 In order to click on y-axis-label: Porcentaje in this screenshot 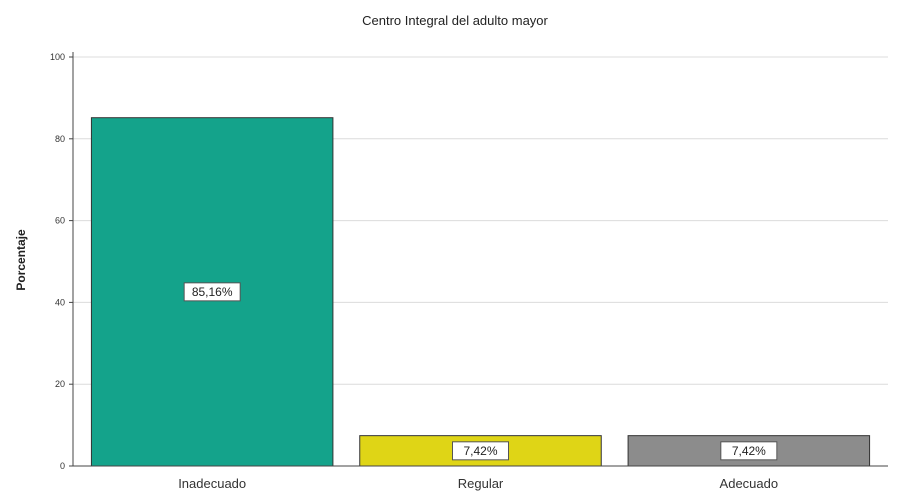, I will do `click(21, 260)`.